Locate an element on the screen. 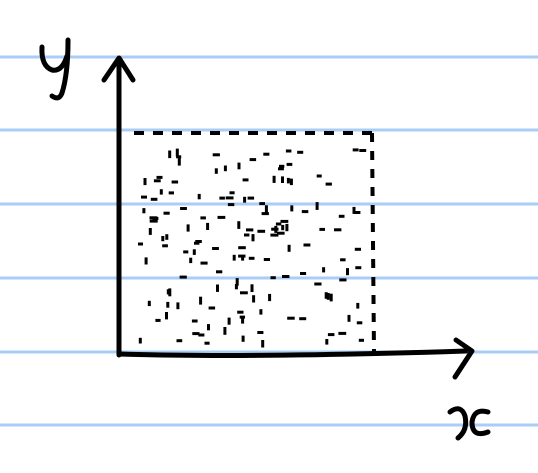  x-axis-label-glyph is located at coordinates (469, 423).